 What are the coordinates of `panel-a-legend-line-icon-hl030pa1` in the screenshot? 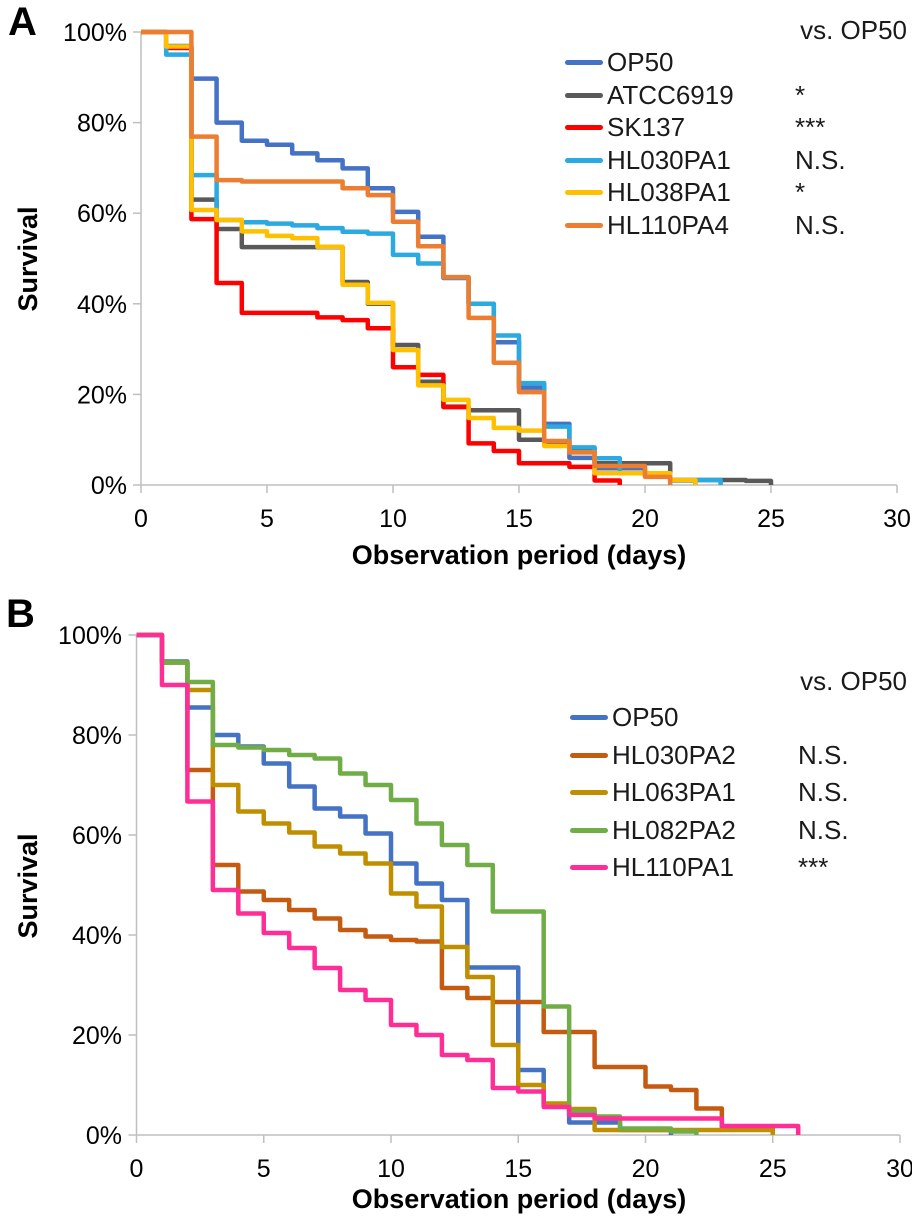 It's located at (584, 160).